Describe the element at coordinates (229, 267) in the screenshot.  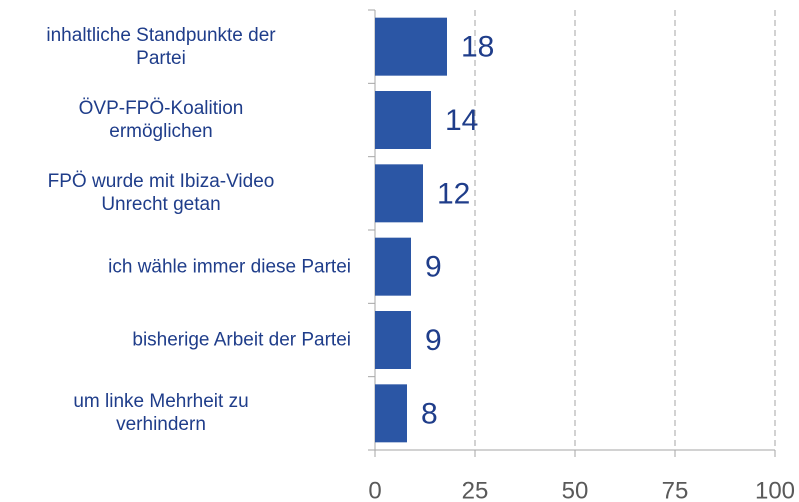
I see `category-label: ich wähle immer diese Partei` at that location.